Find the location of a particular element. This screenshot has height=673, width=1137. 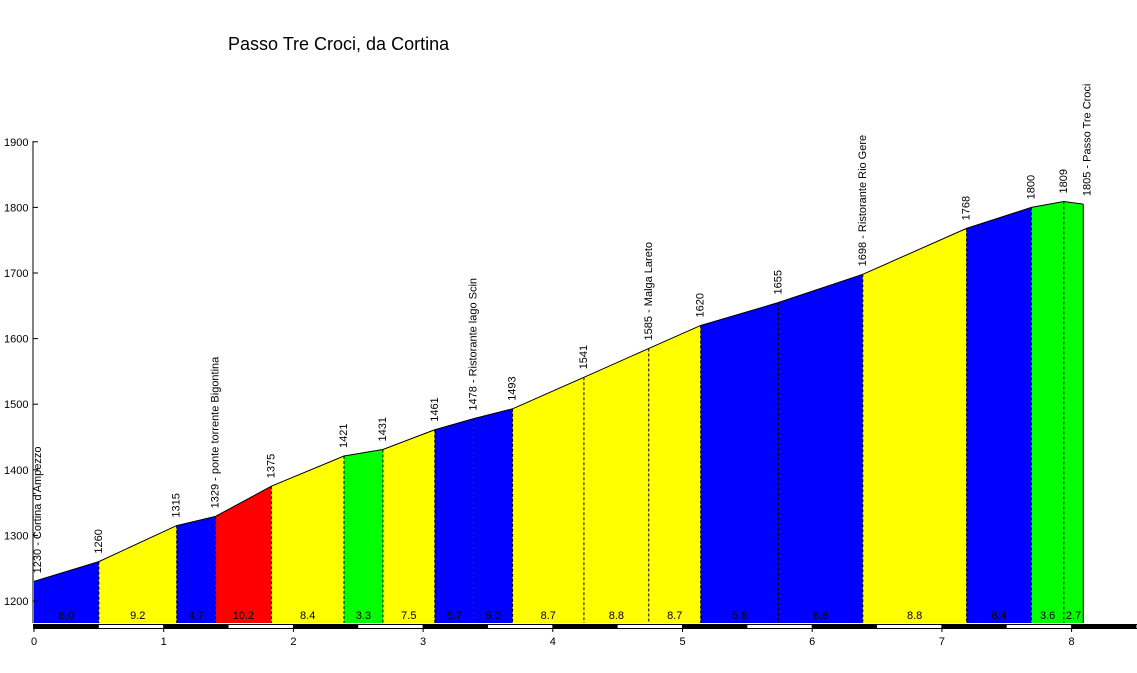

y-tick-label: 1900 is located at coordinates (16, 143).